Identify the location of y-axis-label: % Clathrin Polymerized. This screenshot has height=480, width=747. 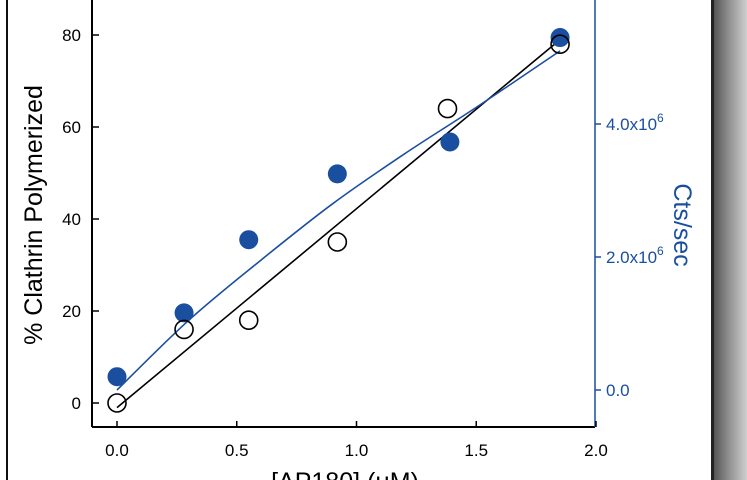
(34, 215).